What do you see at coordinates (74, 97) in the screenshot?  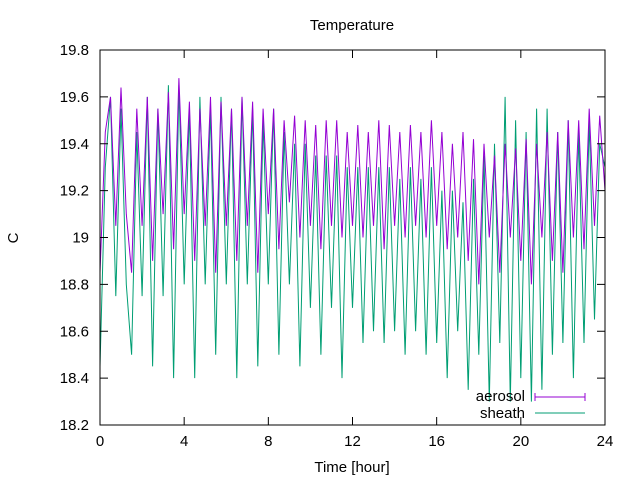 I see `y-tick-label: 19.6` at bounding box center [74, 97].